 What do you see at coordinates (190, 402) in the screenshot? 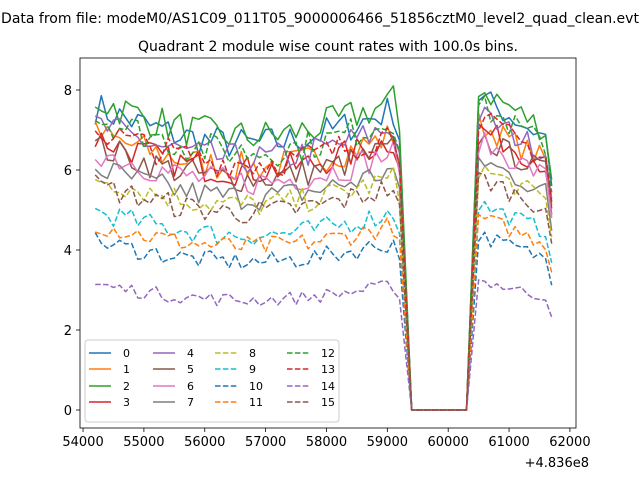
I see `legend-label-7: 7` at bounding box center [190, 402].